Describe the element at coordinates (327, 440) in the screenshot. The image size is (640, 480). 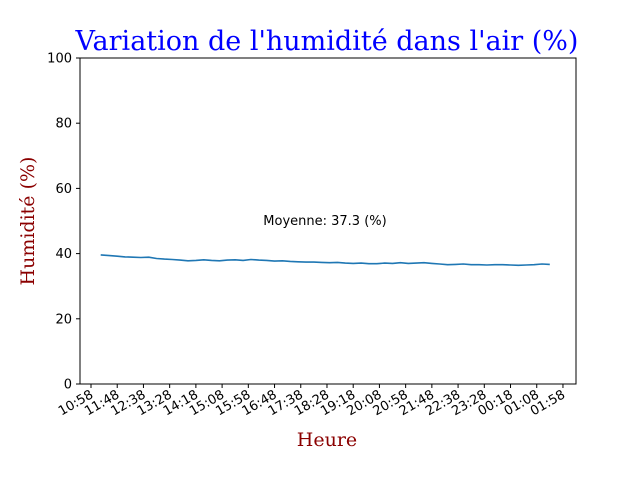
I see `x-axis-label: Heure` at that location.